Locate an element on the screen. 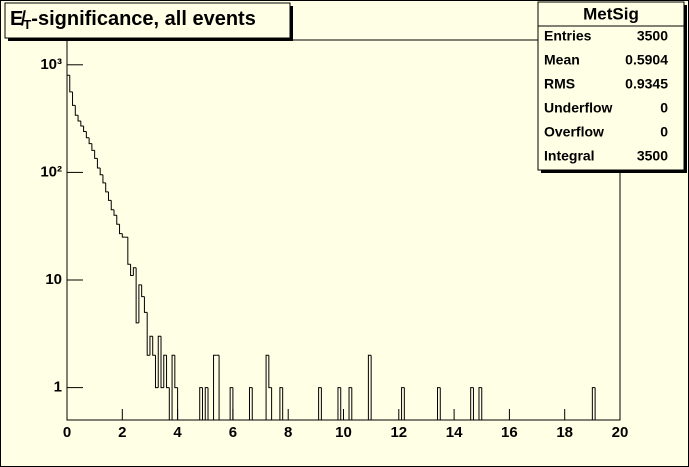 Image resolution: width=689 pixels, height=467 pixels. y-tick-label: 1 is located at coordinates (58, 387).